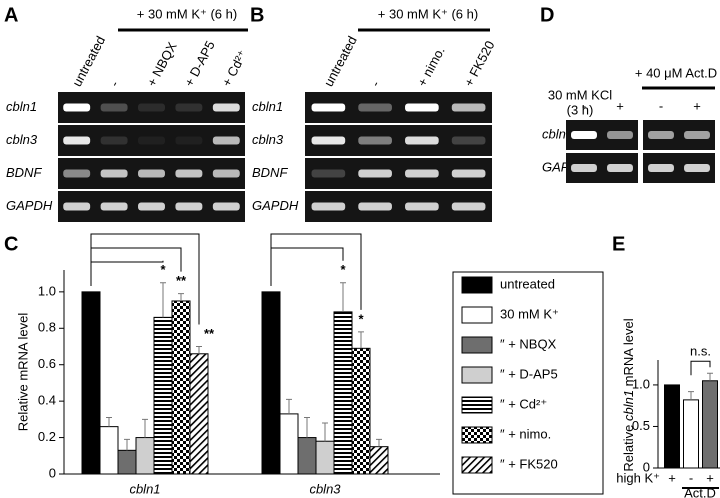  What do you see at coordinates (47, 400) in the screenshot?
I see `y-tick-label: 0.4` at bounding box center [47, 400].